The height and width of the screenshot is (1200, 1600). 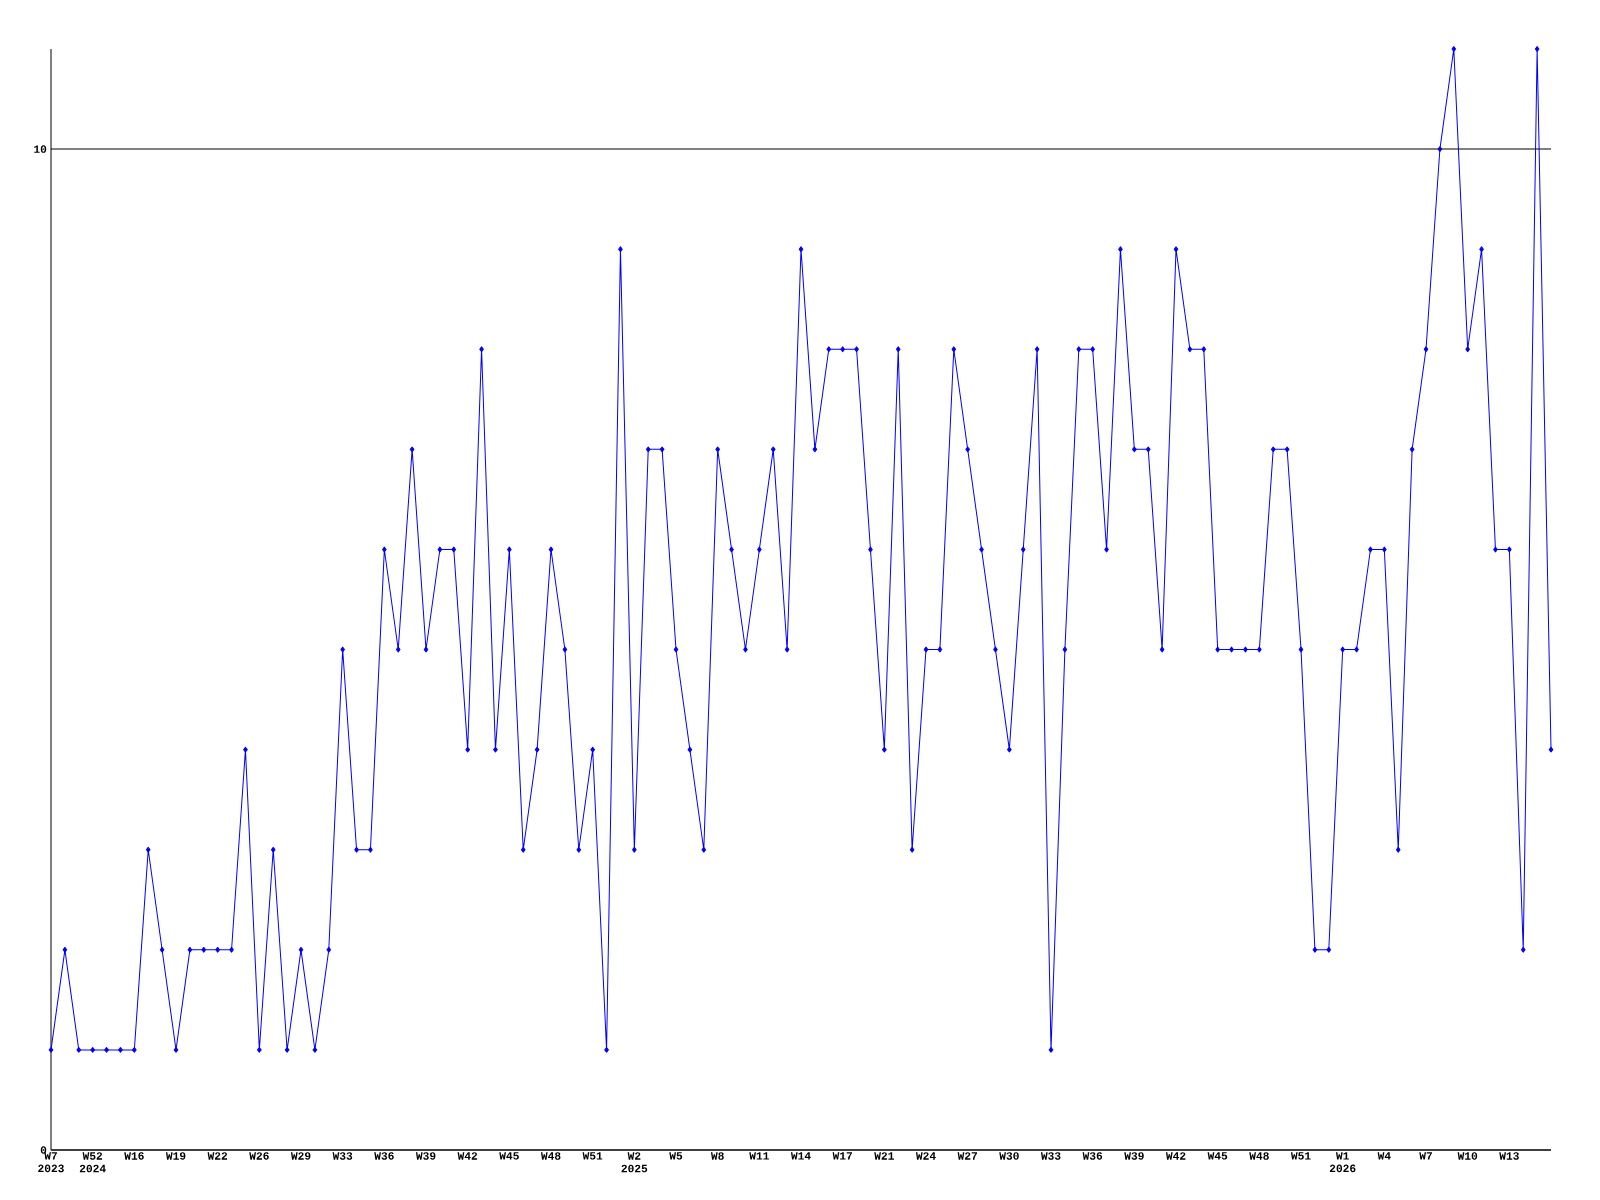 I want to click on x-tick-label: W14, so click(x=800, y=1156).